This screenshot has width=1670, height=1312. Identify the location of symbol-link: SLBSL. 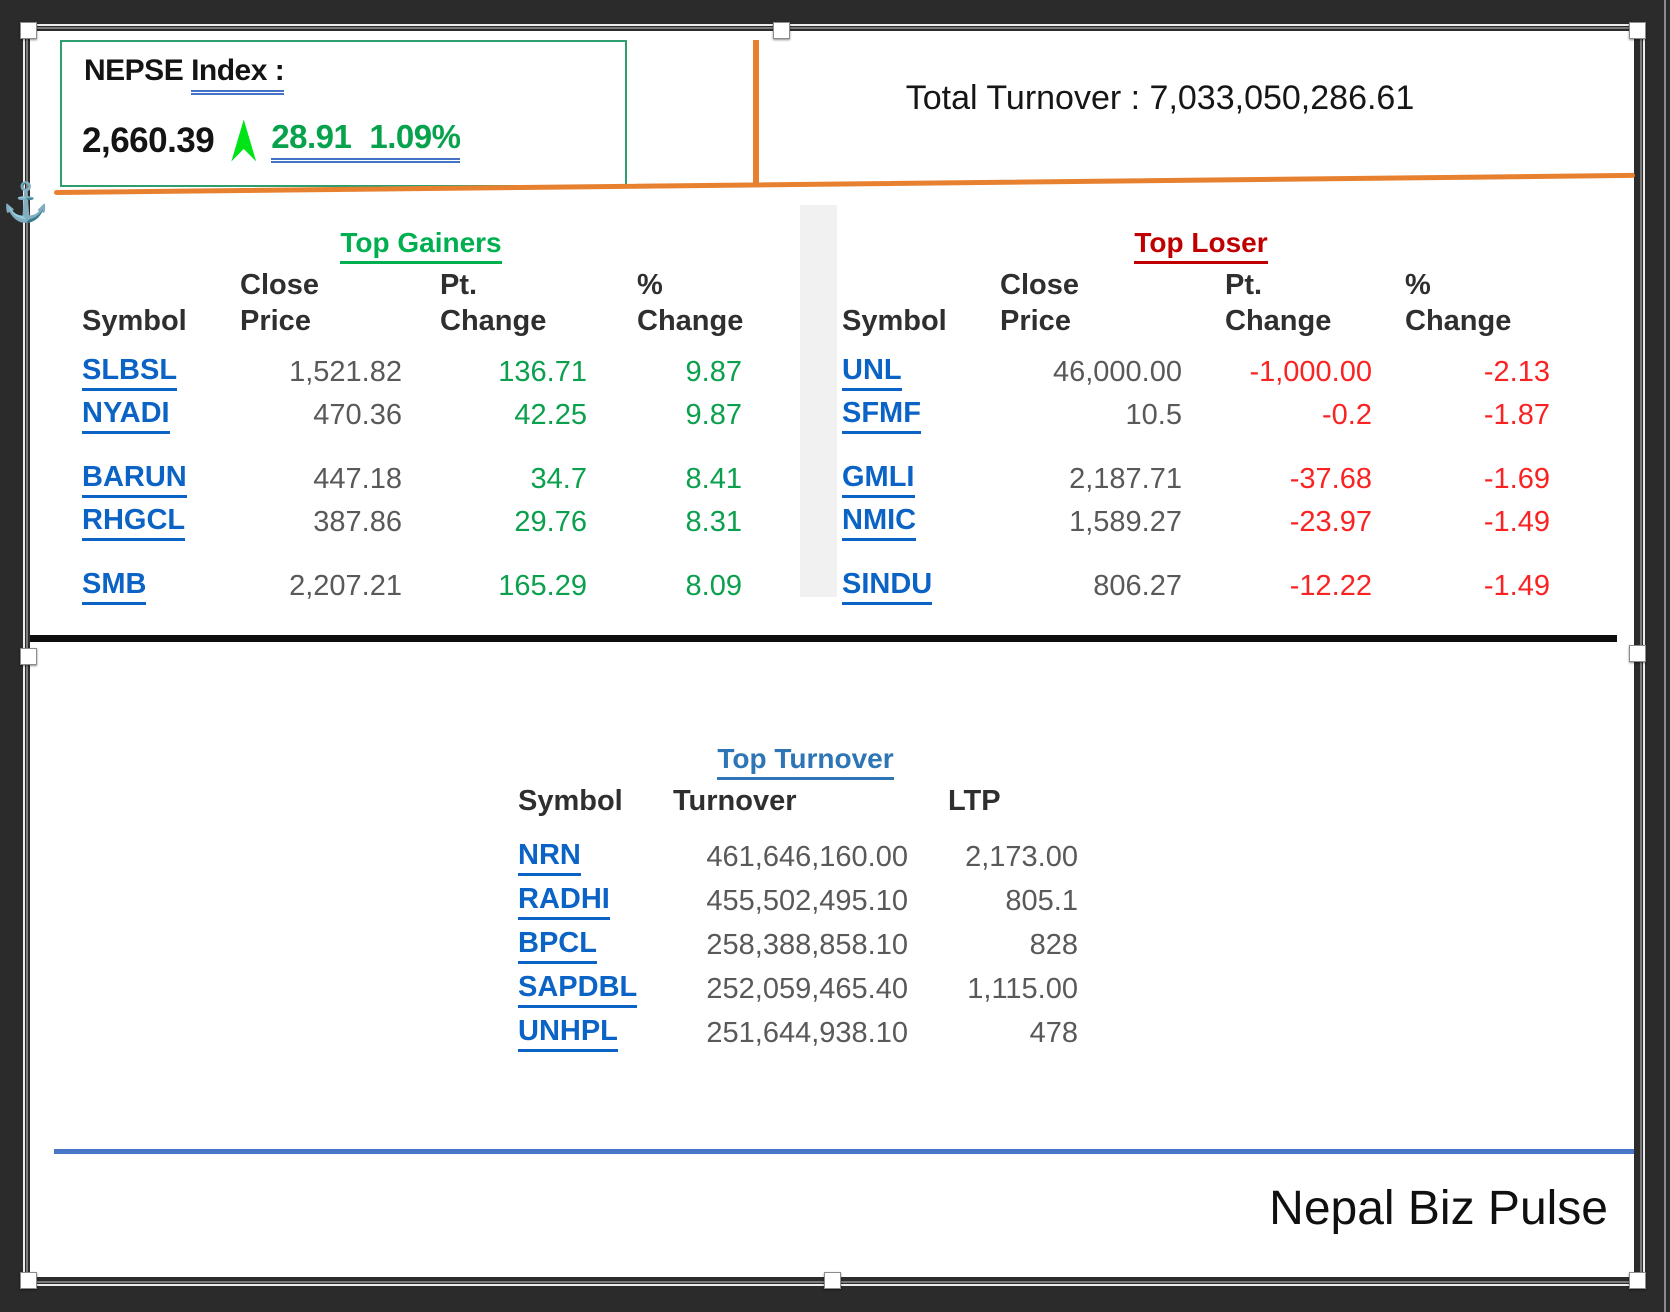
(130, 372).